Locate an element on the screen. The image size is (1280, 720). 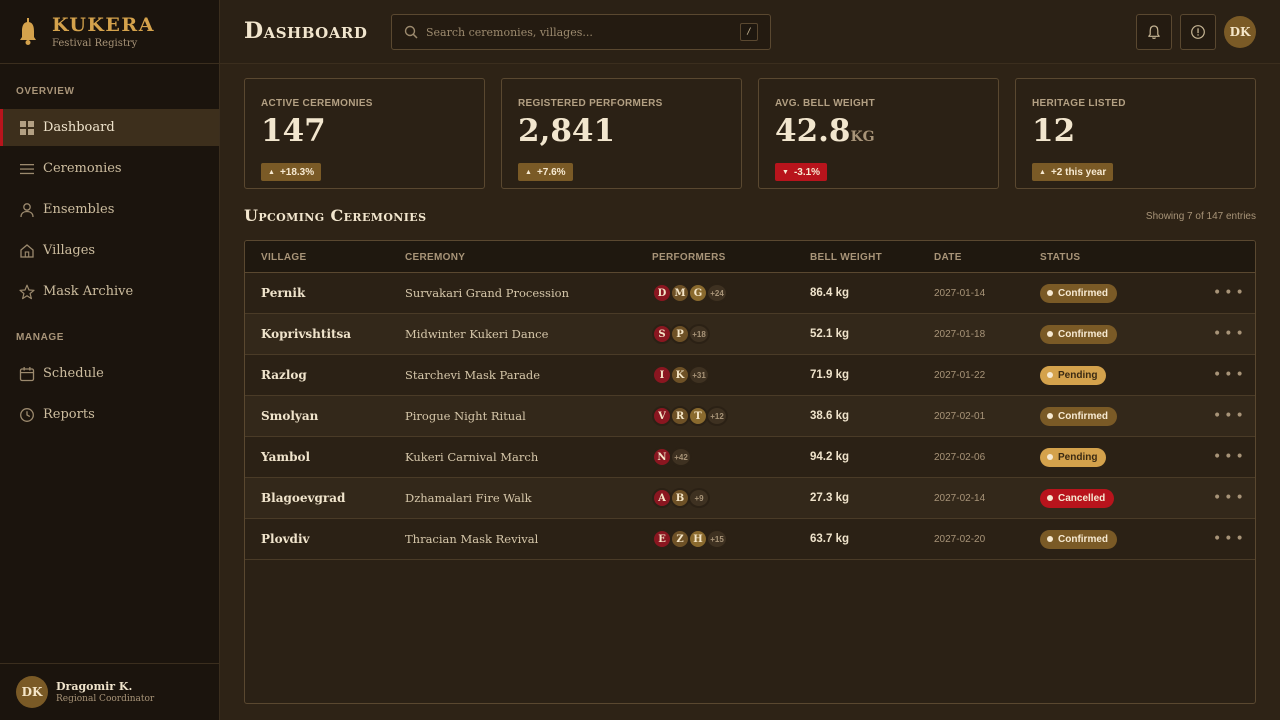
bell-weight-cell: 38.6 kg is located at coordinates (829, 416).